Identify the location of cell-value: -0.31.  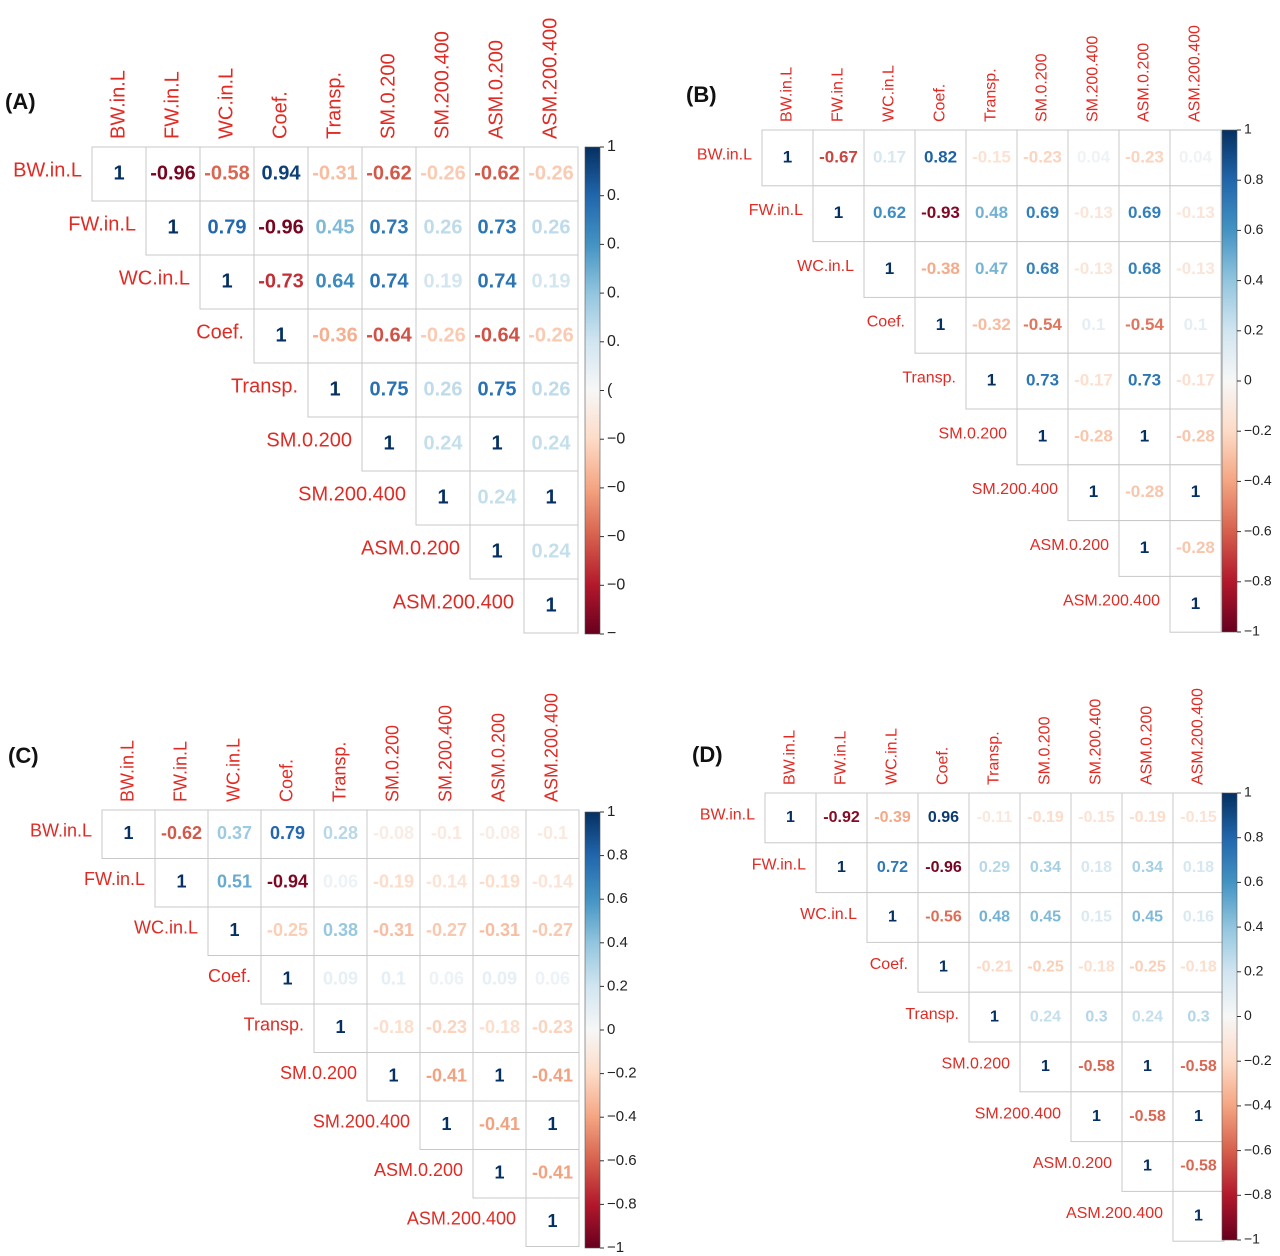
(335, 173).